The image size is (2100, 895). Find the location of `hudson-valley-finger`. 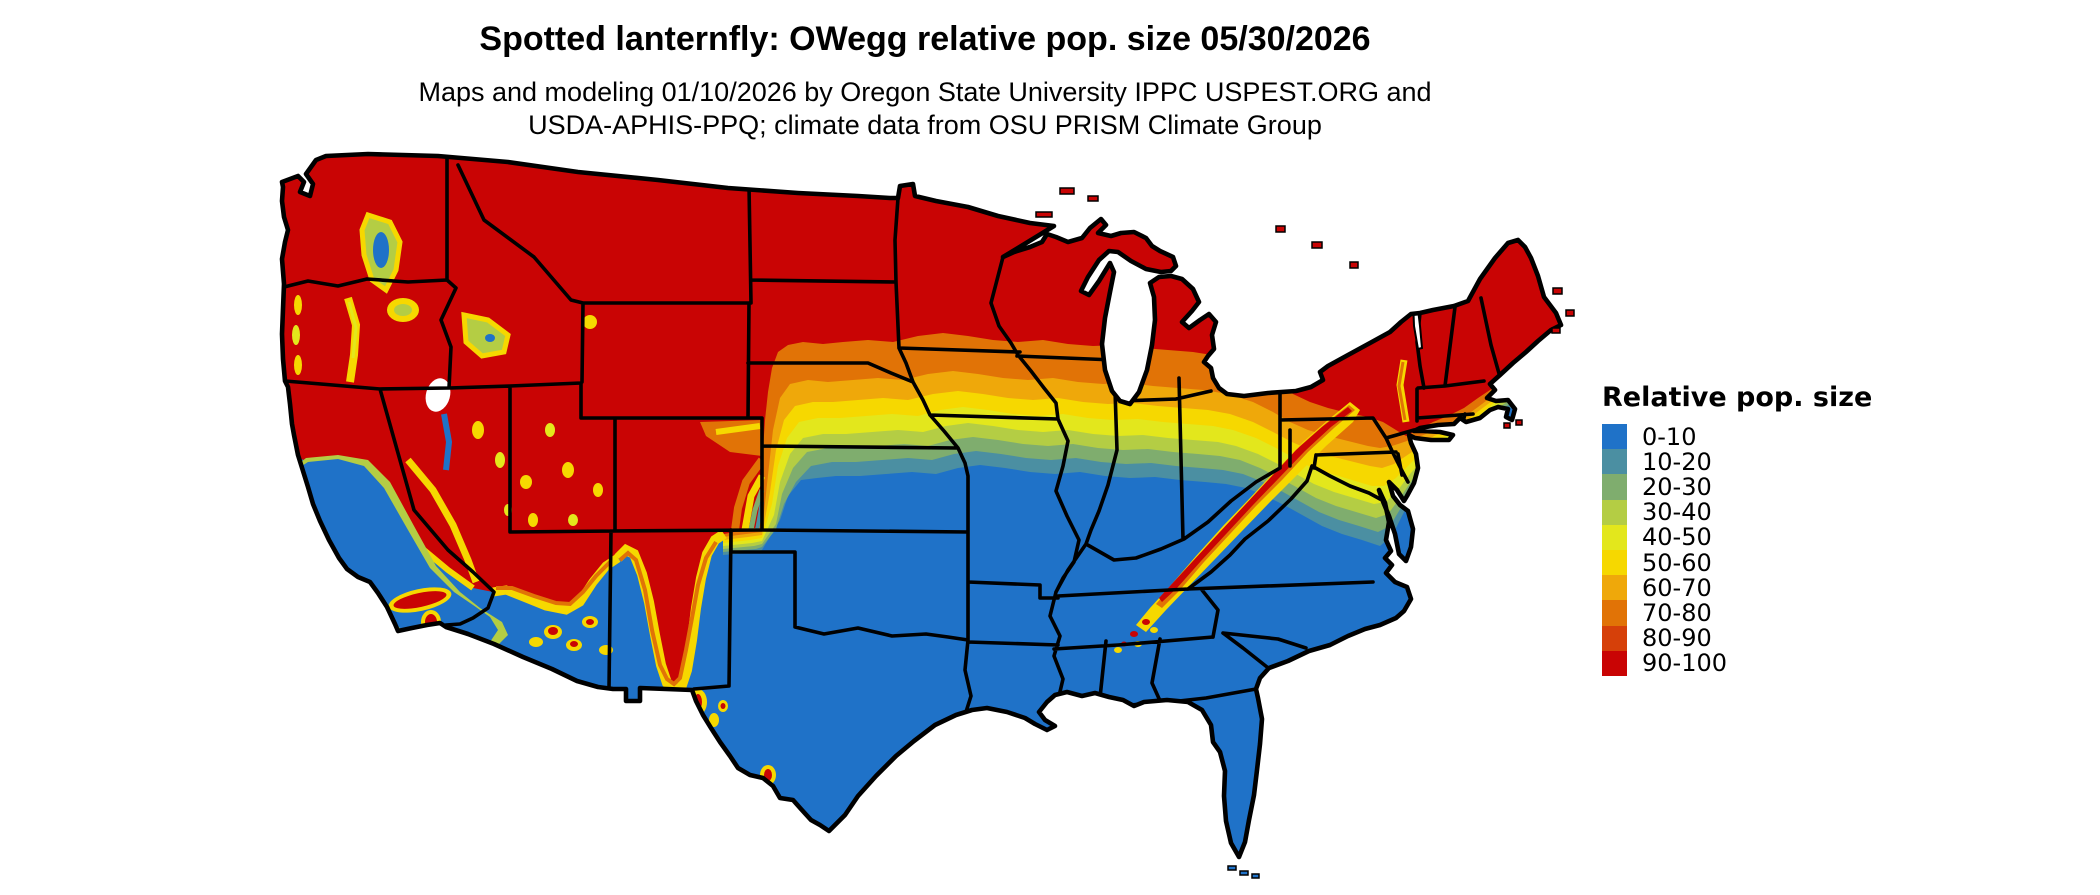

hudson-valley-finger is located at coordinates (1403, 391).